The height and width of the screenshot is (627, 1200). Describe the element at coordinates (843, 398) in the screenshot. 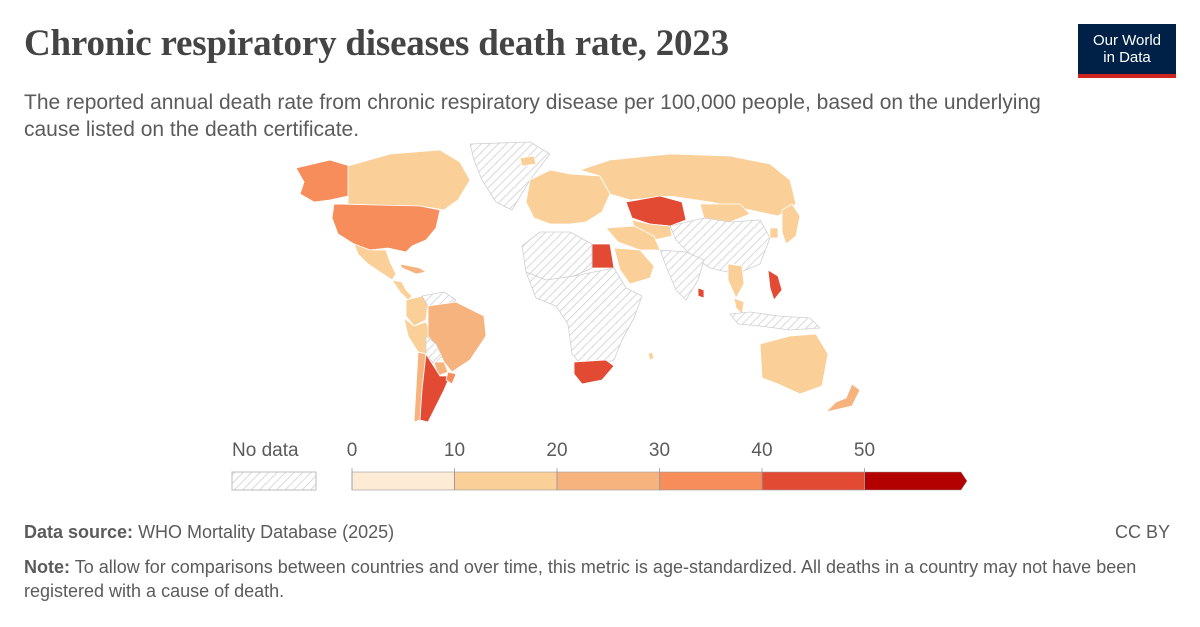

I see `region-new-zealand` at that location.